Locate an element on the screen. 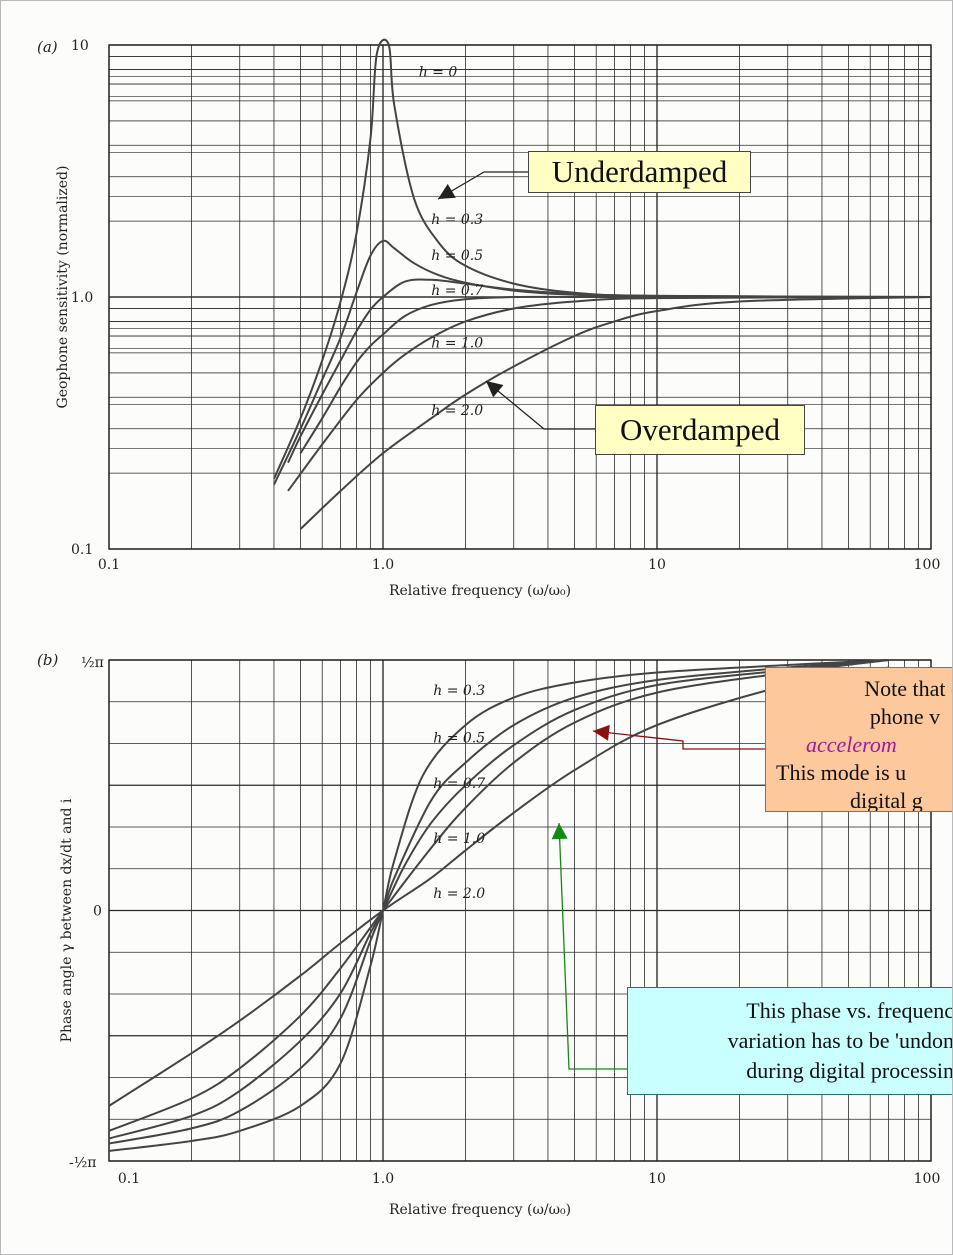  phase-line-1: This phase vs. frequenc is located at coordinates (849, 1010).